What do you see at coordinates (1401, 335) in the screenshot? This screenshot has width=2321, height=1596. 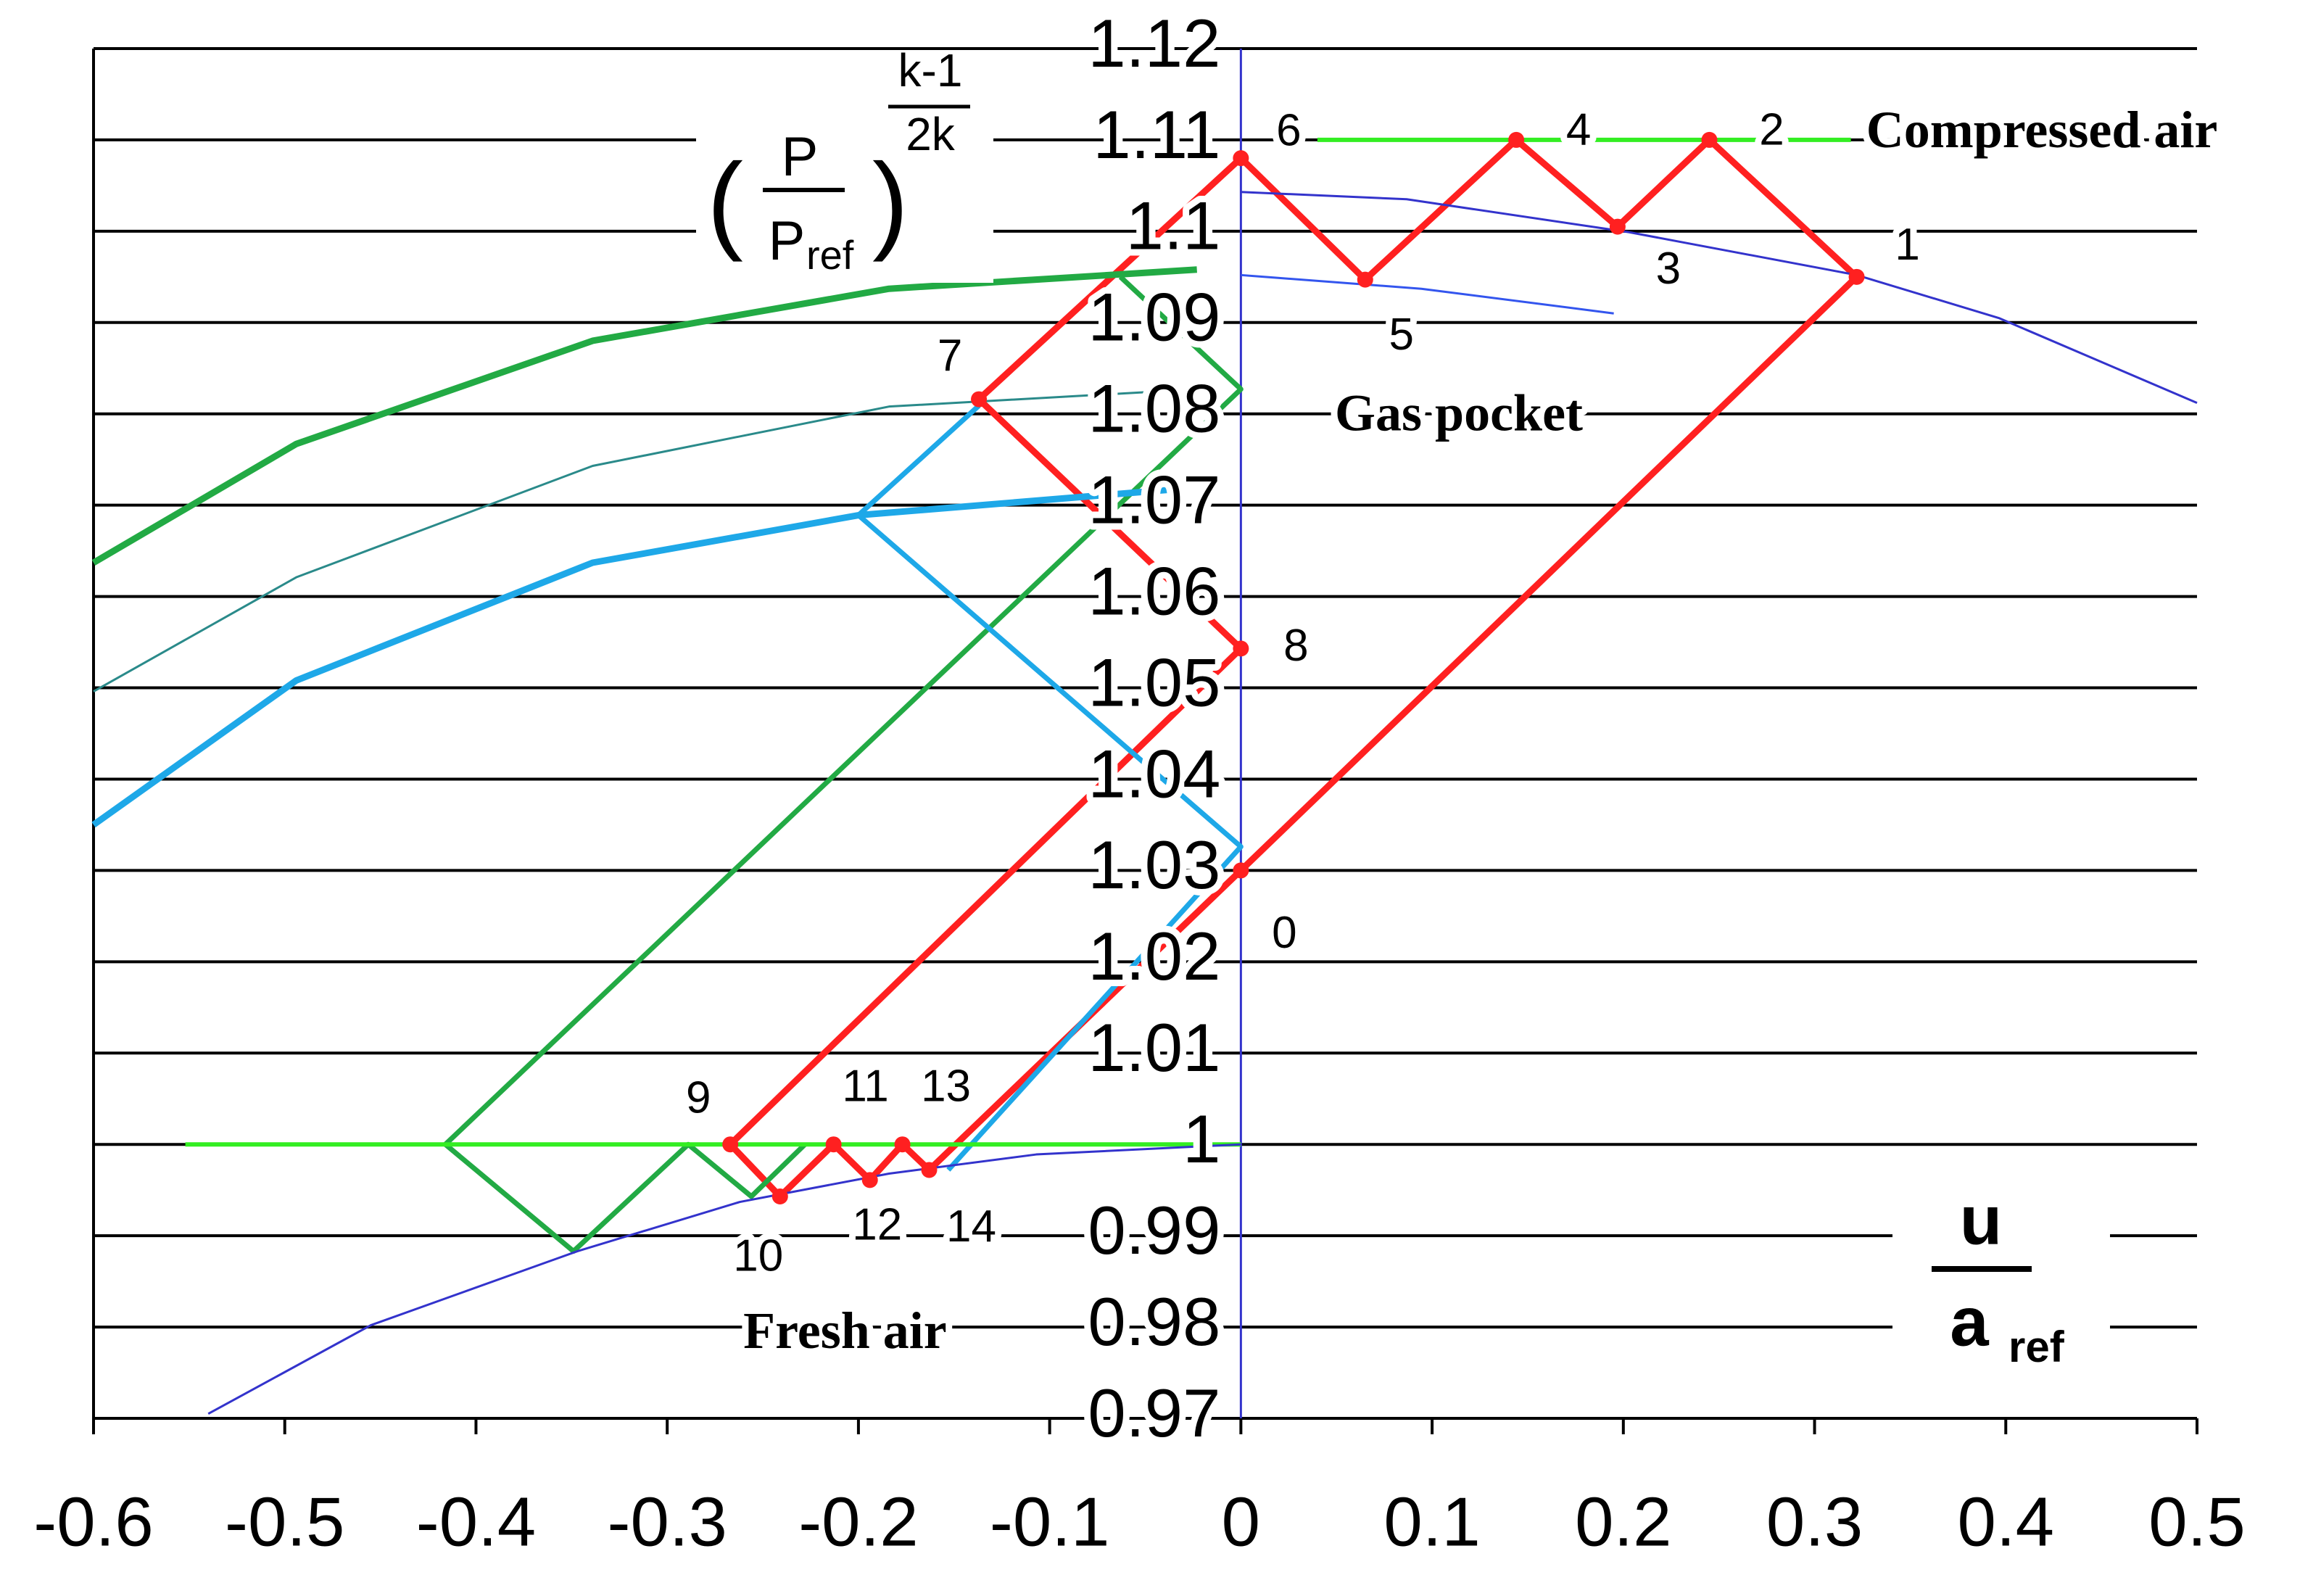 I see `point-label: 5` at bounding box center [1401, 335].